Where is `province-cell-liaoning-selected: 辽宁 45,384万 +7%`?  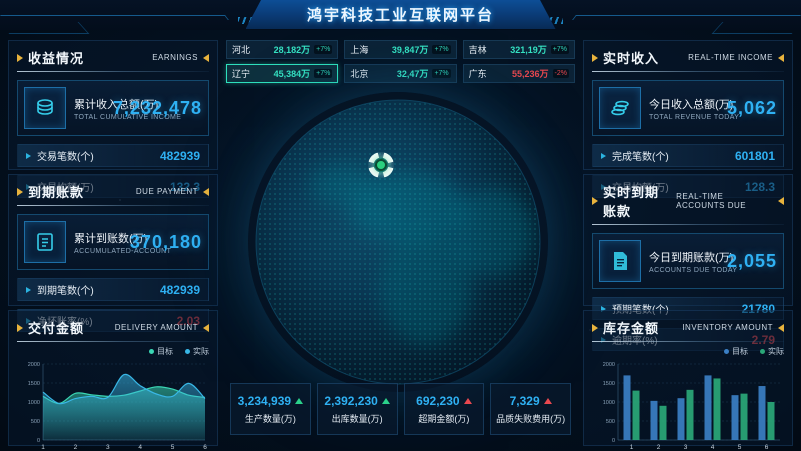
province-cell-liaoning-selected: 辽宁 45,384万 +7% is located at coordinates (282, 73).